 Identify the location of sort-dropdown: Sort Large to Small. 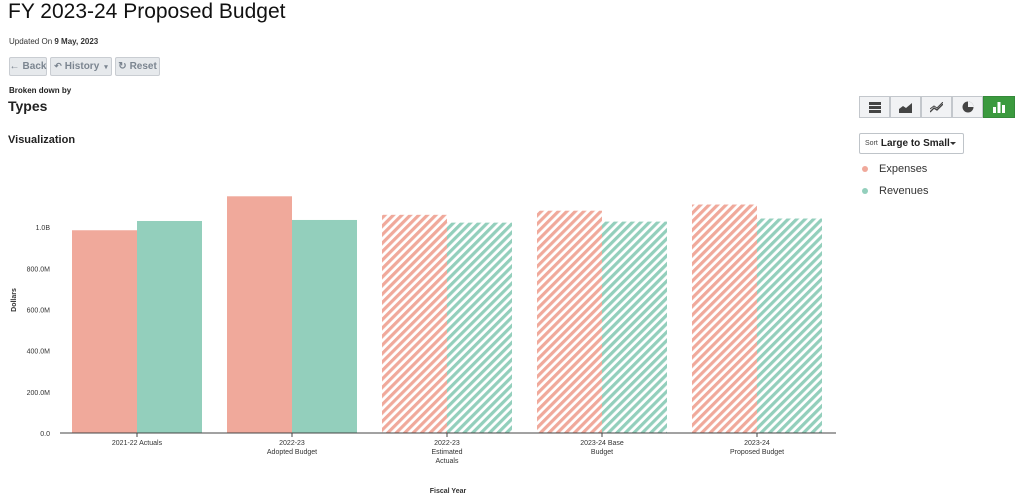
(911, 143).